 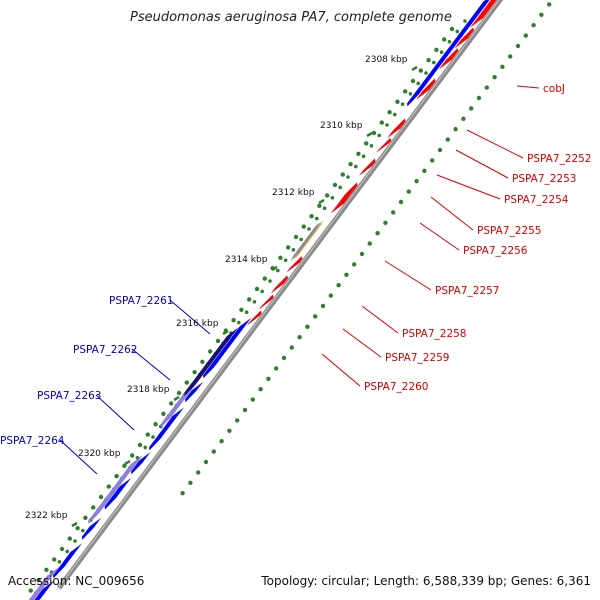 I want to click on gene-label: PSPA7_2263, so click(x=69, y=396).